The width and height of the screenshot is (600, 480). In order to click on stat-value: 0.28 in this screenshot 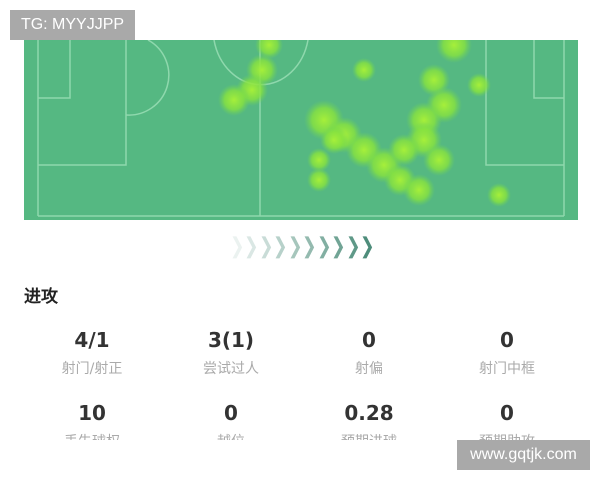, I will do `click(369, 413)`.